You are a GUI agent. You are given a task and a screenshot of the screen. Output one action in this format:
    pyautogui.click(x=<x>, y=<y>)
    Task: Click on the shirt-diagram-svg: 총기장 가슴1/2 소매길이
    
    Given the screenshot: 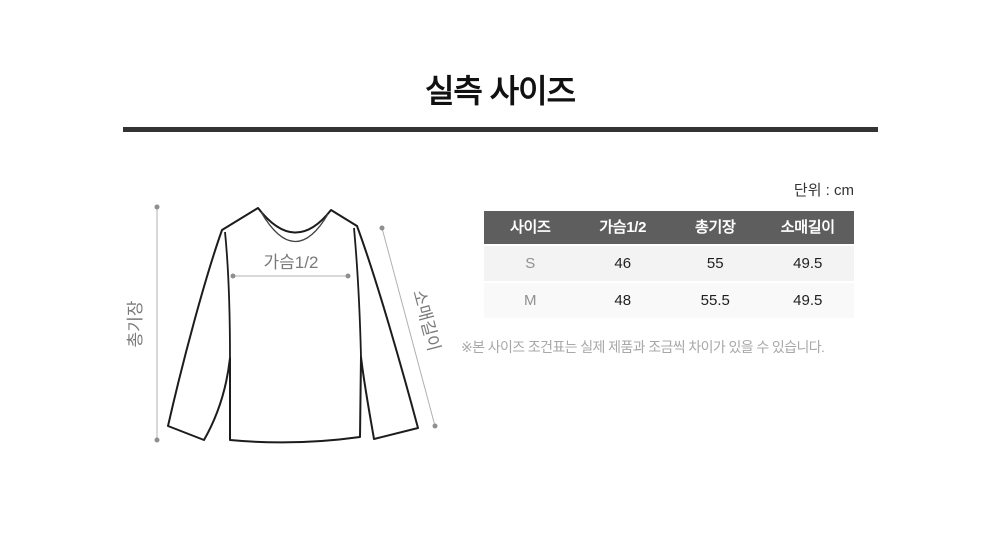 What is the action you would take?
    pyautogui.click(x=285, y=324)
    